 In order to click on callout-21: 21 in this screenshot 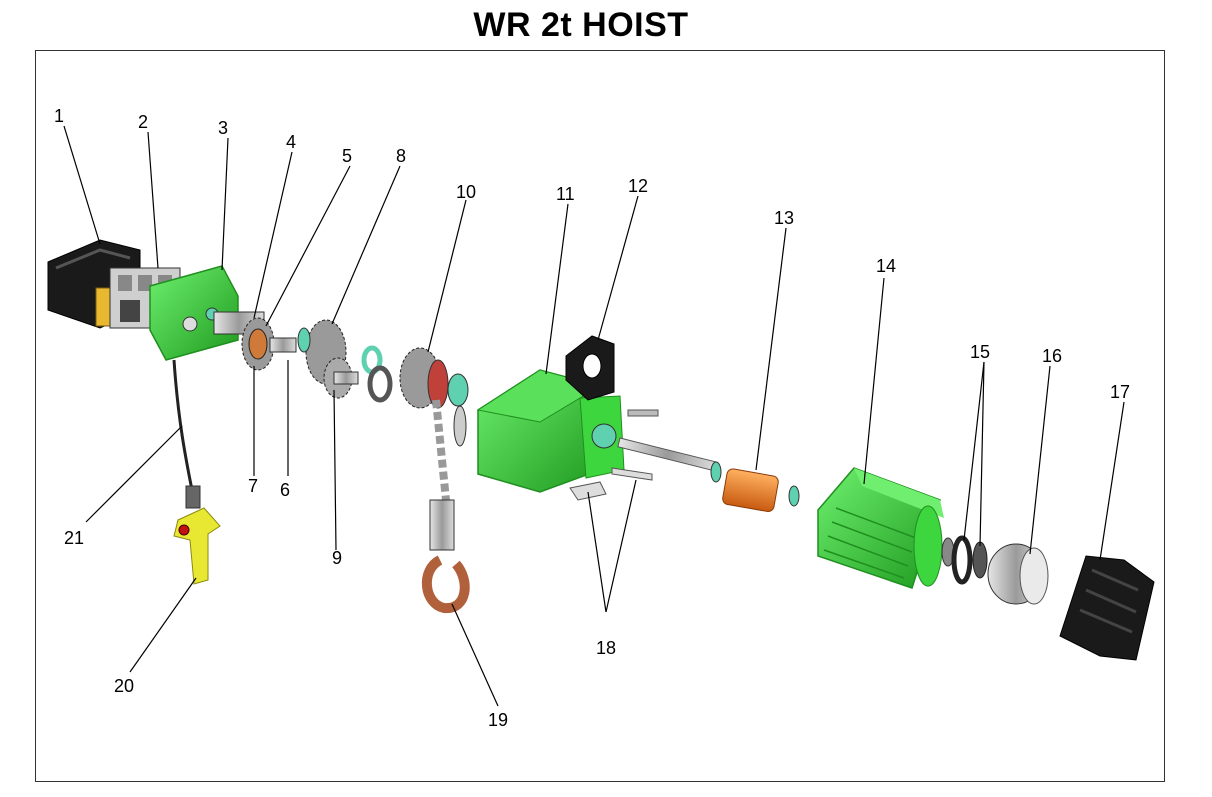, I will do `click(74, 538)`.